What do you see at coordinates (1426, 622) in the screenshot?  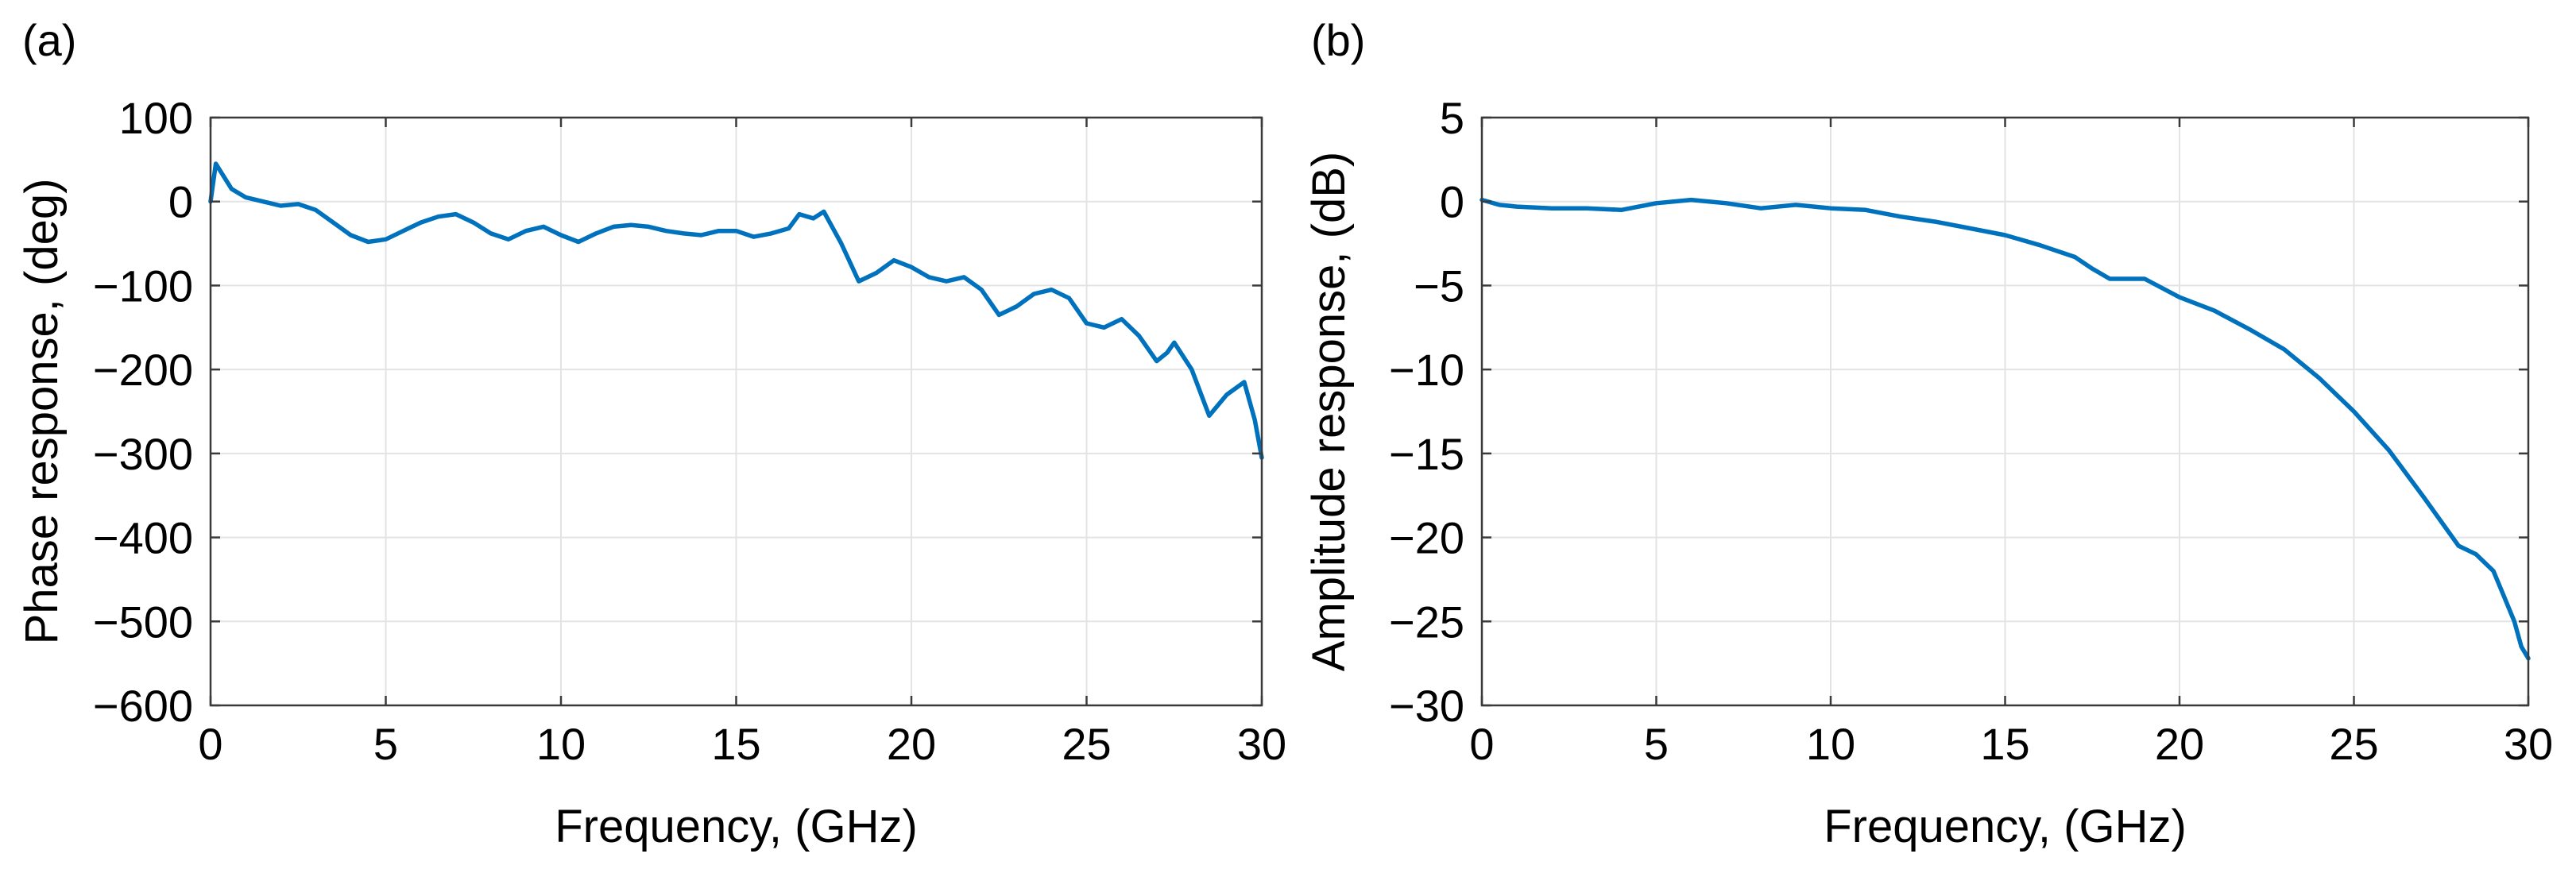 I see `y-tick-label: −25` at bounding box center [1426, 622].